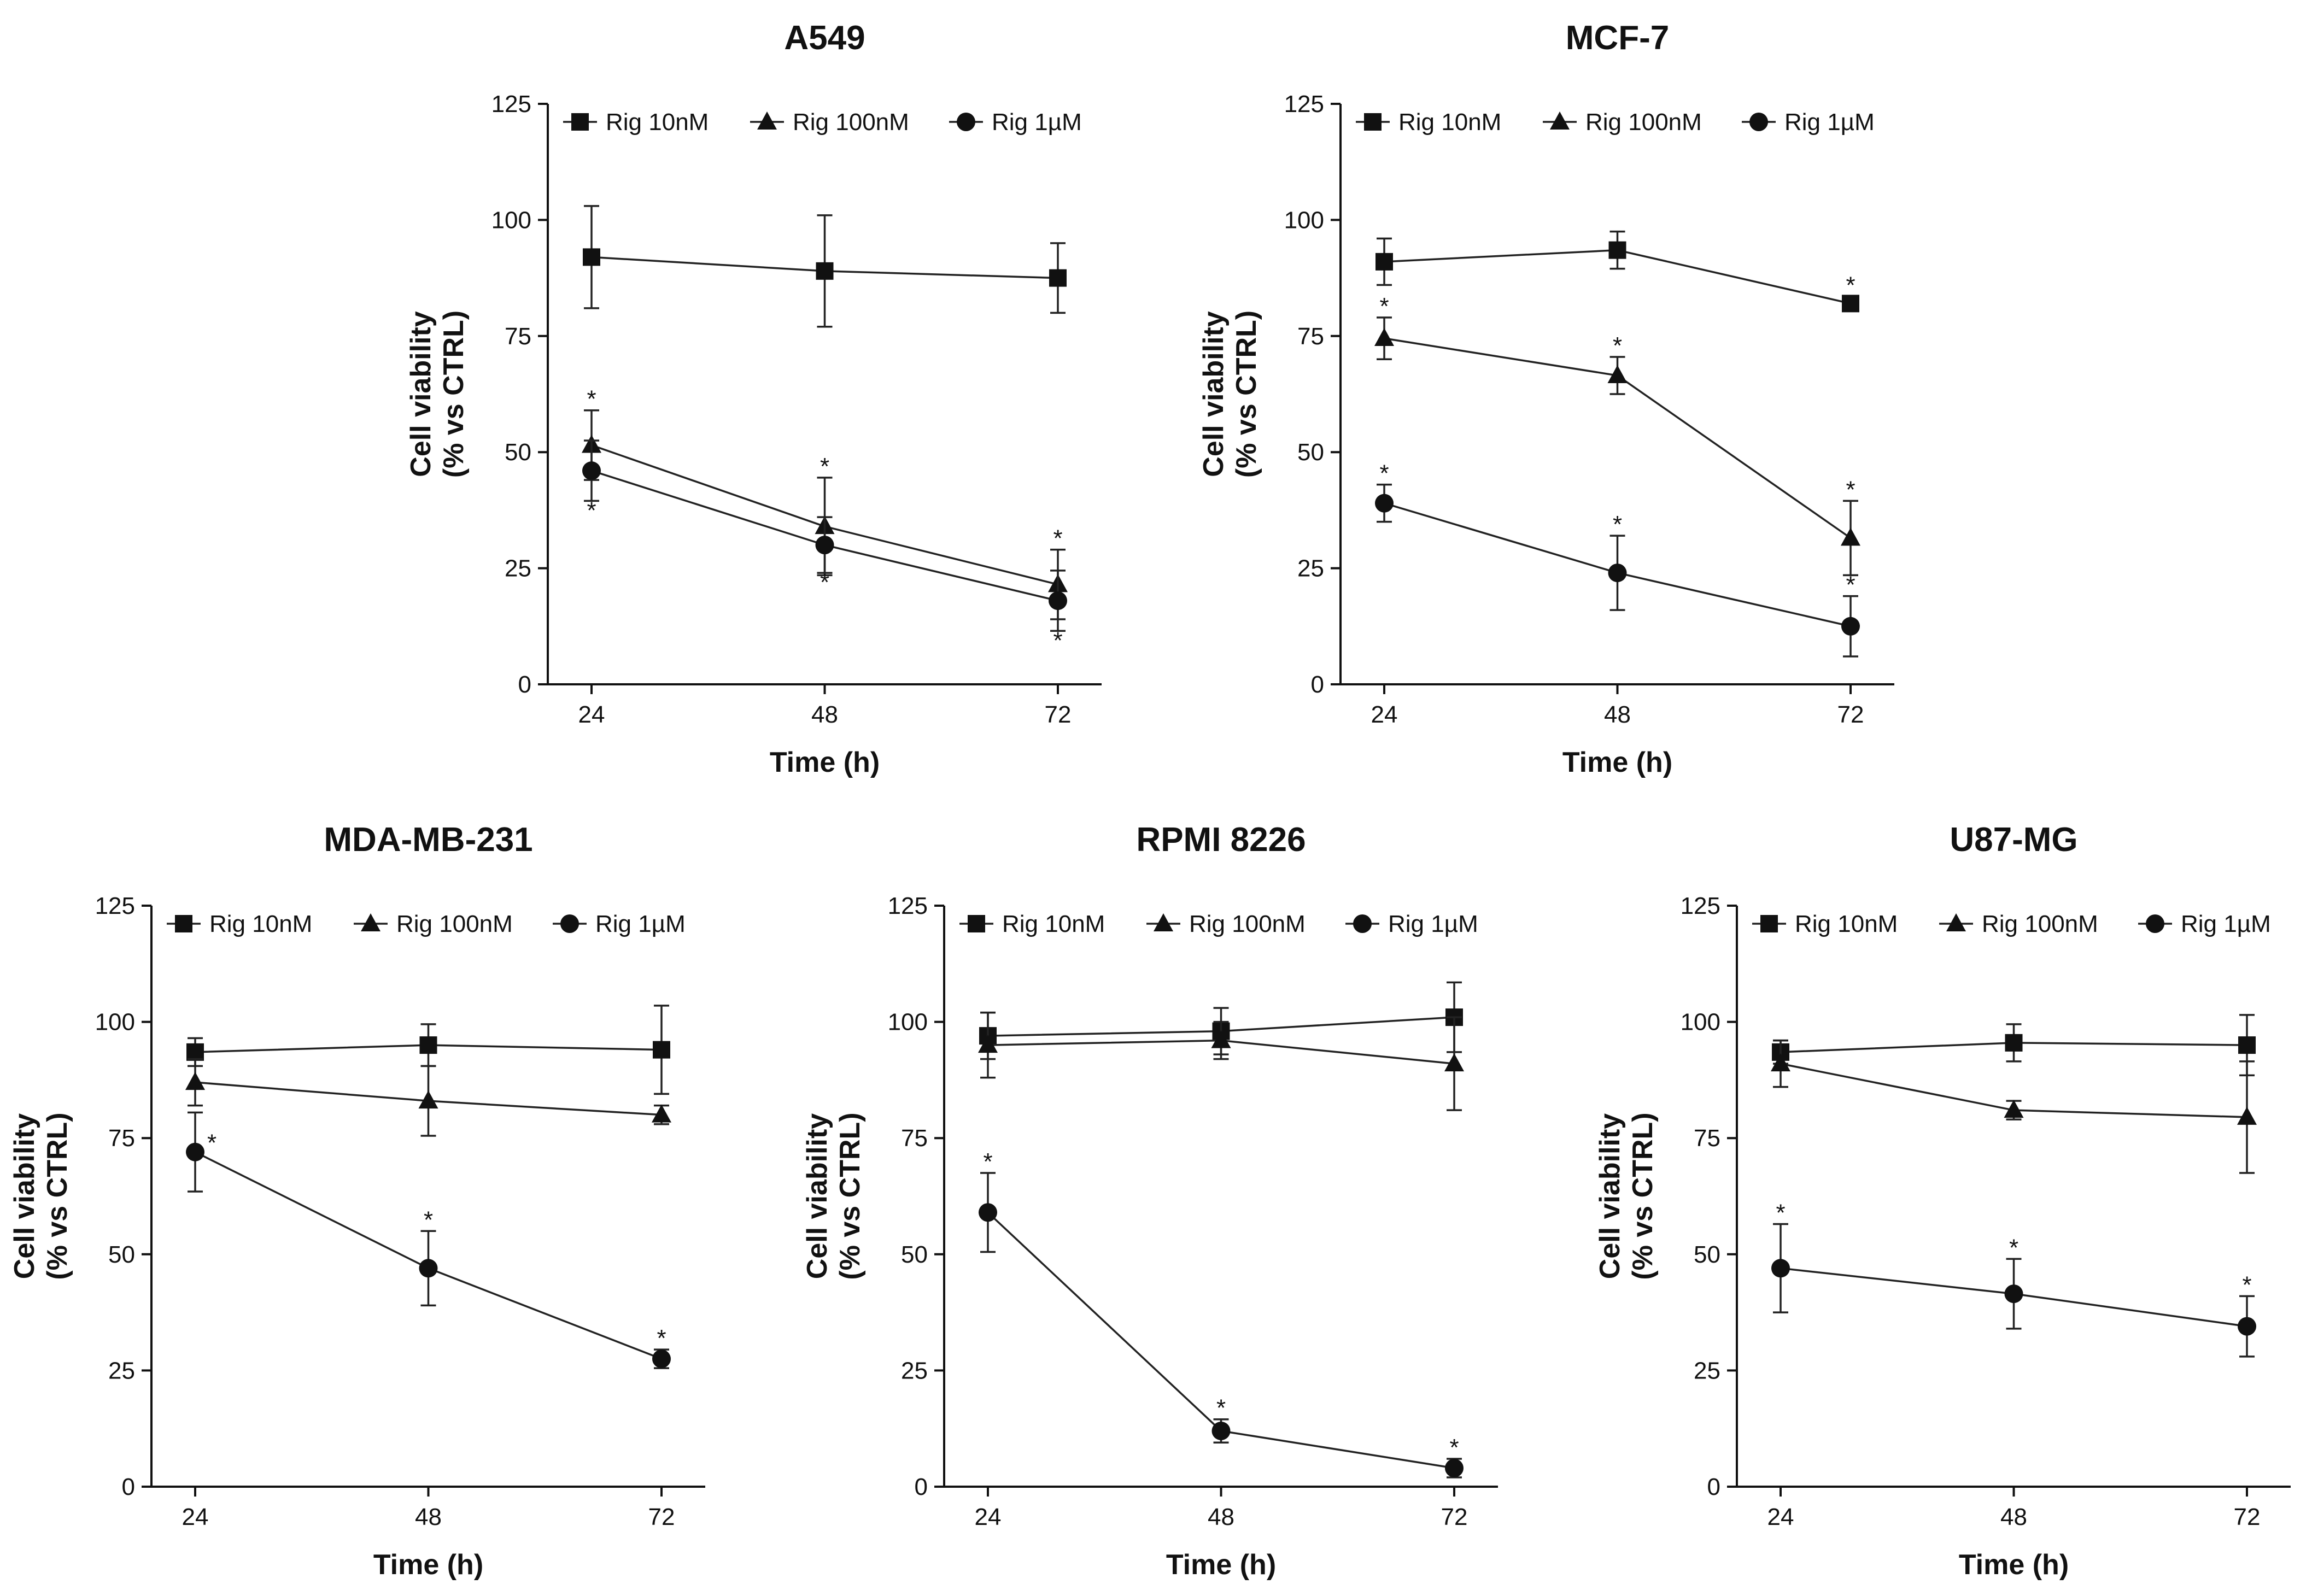 The image size is (2312, 1596). Describe the element at coordinates (428, 840) in the screenshot. I see `panel-title: MDA-MB-231` at that location.